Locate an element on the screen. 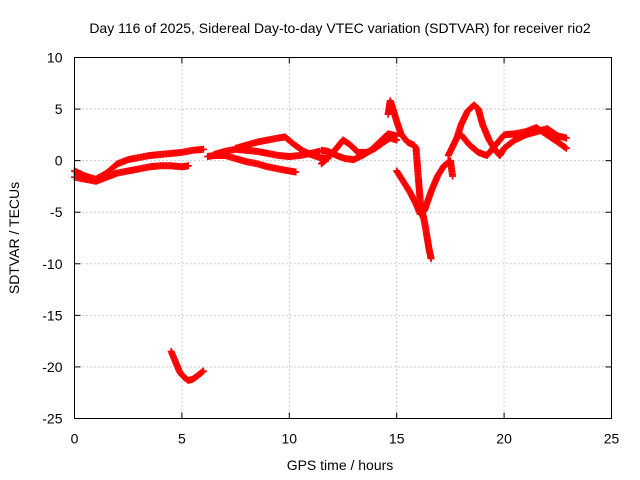  y-tick-label: -15 is located at coordinates (52, 315).